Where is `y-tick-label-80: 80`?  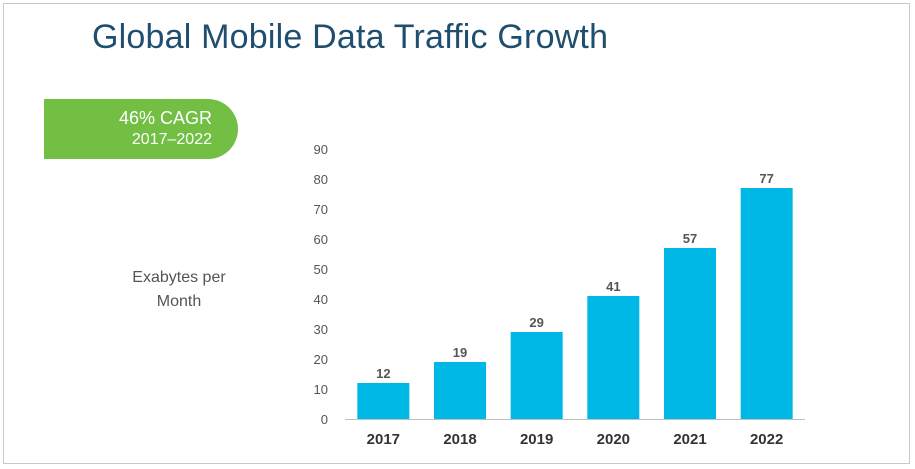 y-tick-label-80: 80 is located at coordinates (321, 179).